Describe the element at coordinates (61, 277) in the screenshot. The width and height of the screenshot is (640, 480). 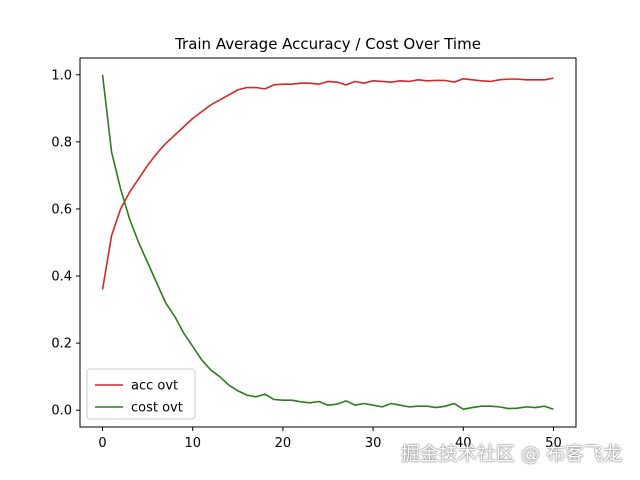
I see `y-tick-label: 0.4` at that location.